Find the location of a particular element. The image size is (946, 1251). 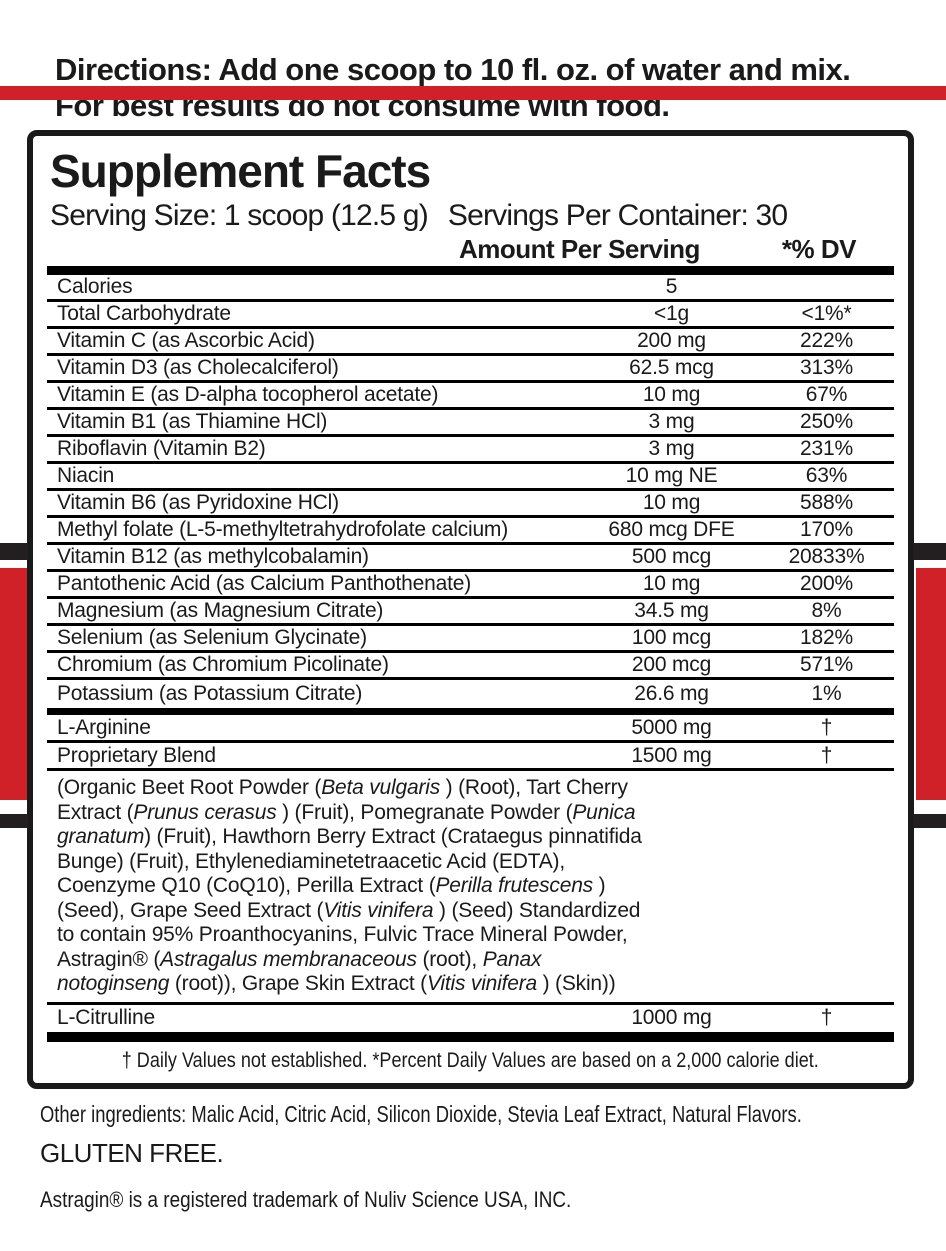

fact-row-vitamin-c: Vitamin C (as Ascorbic Acid) 200 mg 222% is located at coordinates (470, 342).